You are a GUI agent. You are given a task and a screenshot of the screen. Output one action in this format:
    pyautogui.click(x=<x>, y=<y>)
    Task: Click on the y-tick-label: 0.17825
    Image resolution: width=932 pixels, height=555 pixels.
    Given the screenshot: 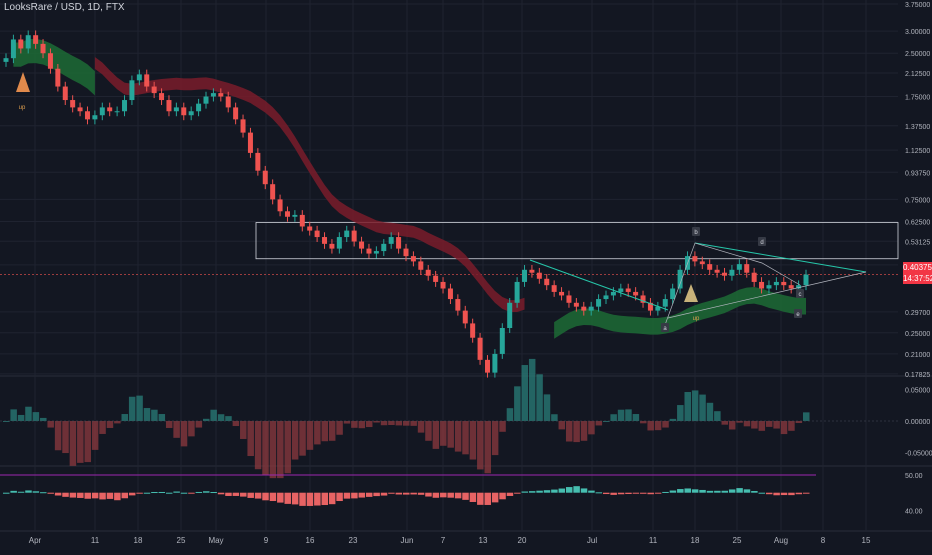 What is the action you would take?
    pyautogui.click(x=917, y=375)
    